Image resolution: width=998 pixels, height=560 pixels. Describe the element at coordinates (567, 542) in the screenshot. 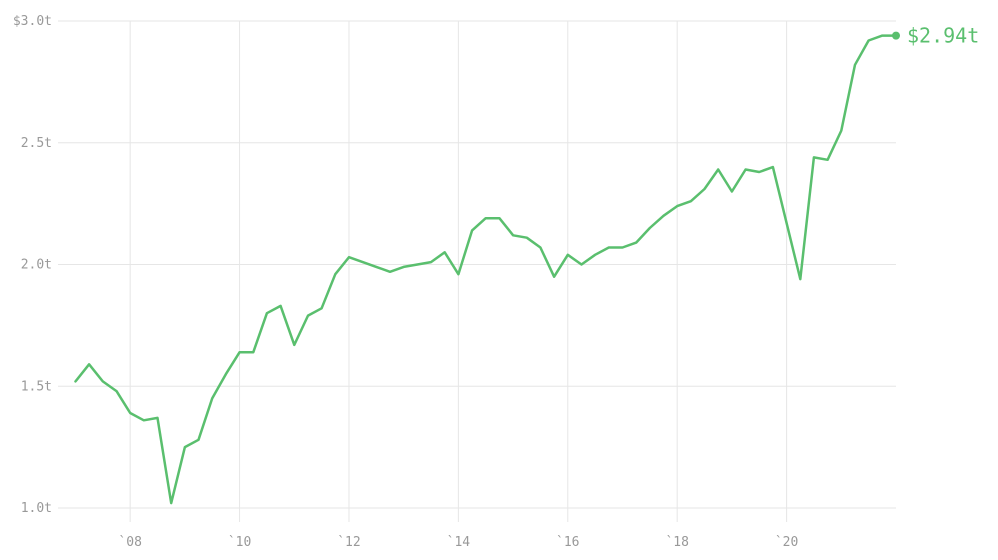

I see `x-tick-label: `16` at that location.